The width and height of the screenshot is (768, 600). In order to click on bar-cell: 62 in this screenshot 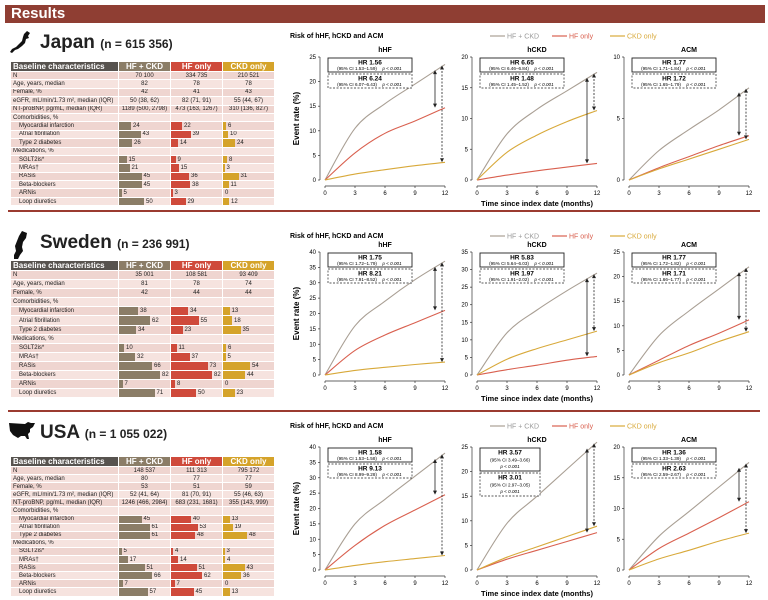, I will do `click(145, 320)`.